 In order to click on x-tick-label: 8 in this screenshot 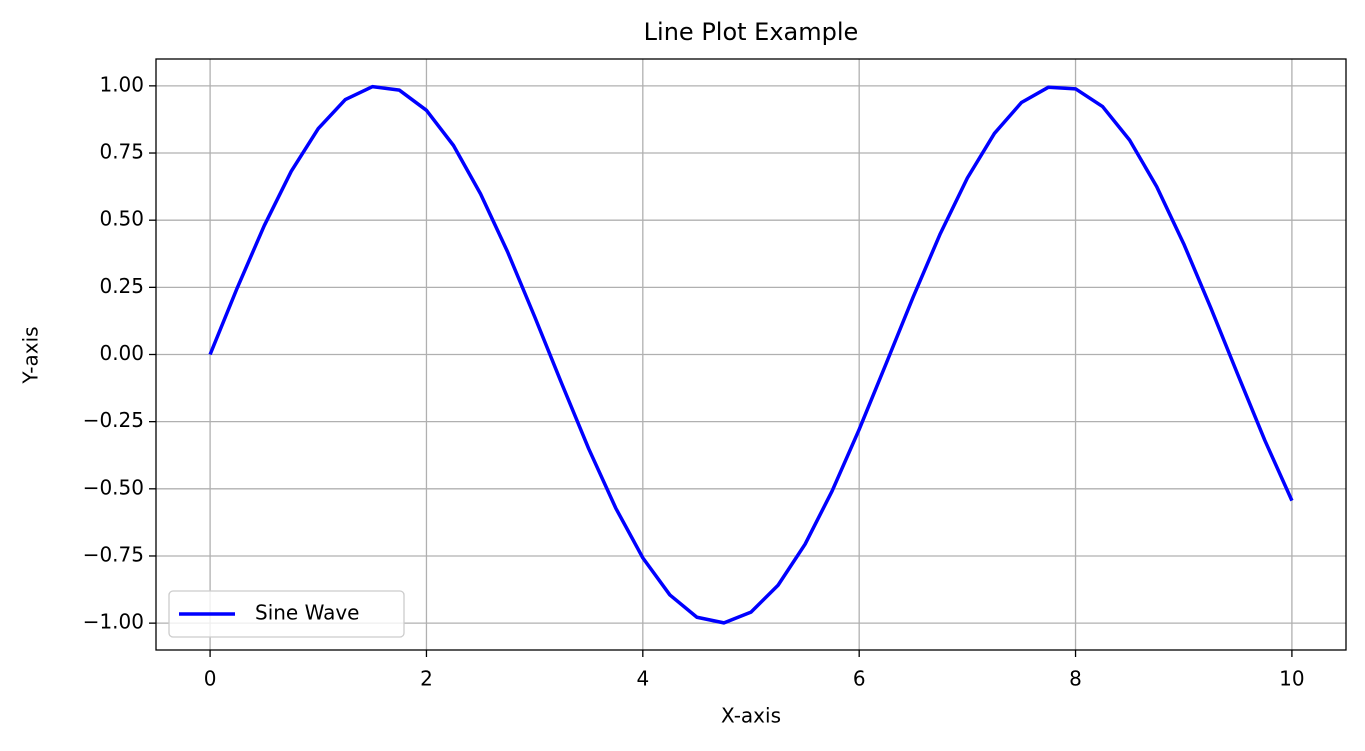, I will do `click(1075, 679)`.